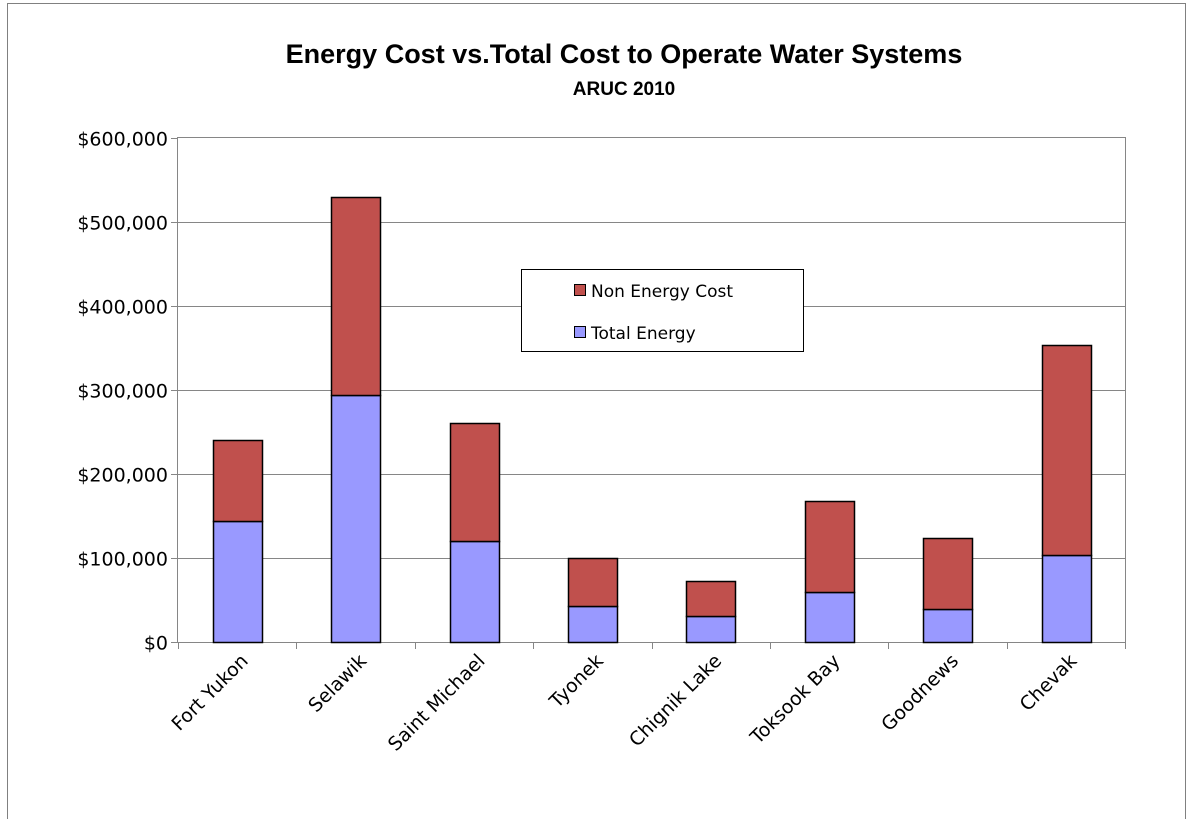 This screenshot has width=1189, height=819. Describe the element at coordinates (156, 644) in the screenshot. I see `y-tick-label: $0` at that location.